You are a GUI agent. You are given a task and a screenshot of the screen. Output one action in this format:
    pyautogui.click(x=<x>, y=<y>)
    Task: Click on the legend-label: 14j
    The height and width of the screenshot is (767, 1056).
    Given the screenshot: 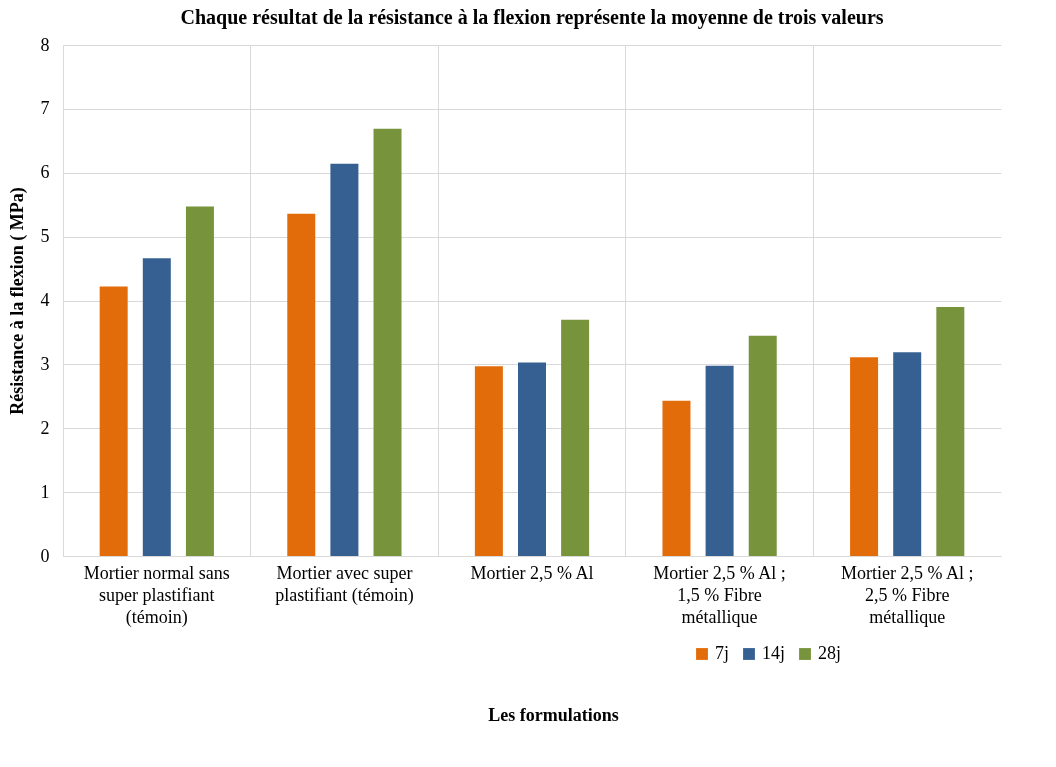 What is the action you would take?
    pyautogui.click(x=774, y=653)
    